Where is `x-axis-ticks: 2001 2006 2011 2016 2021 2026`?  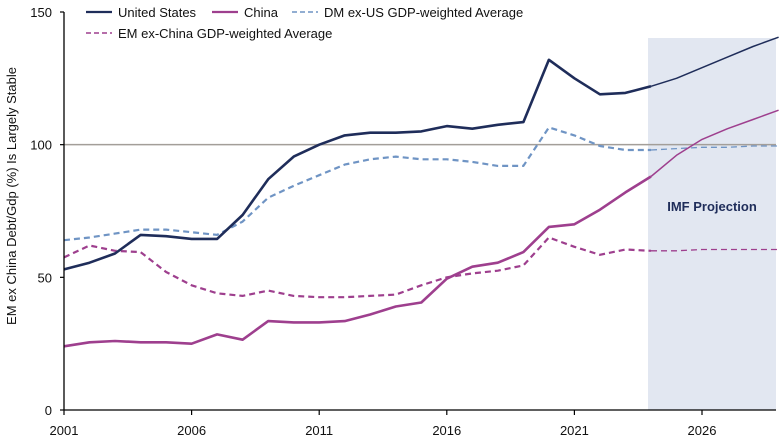
x-axis-ticks: 2001 2006 2011 2016 2021 2026 is located at coordinates (383, 424).